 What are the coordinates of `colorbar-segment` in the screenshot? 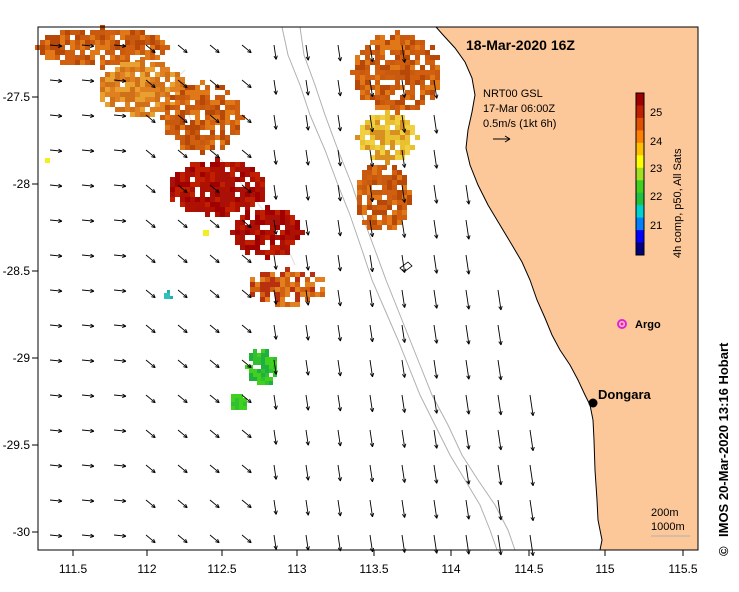 It's located at (640, 249).